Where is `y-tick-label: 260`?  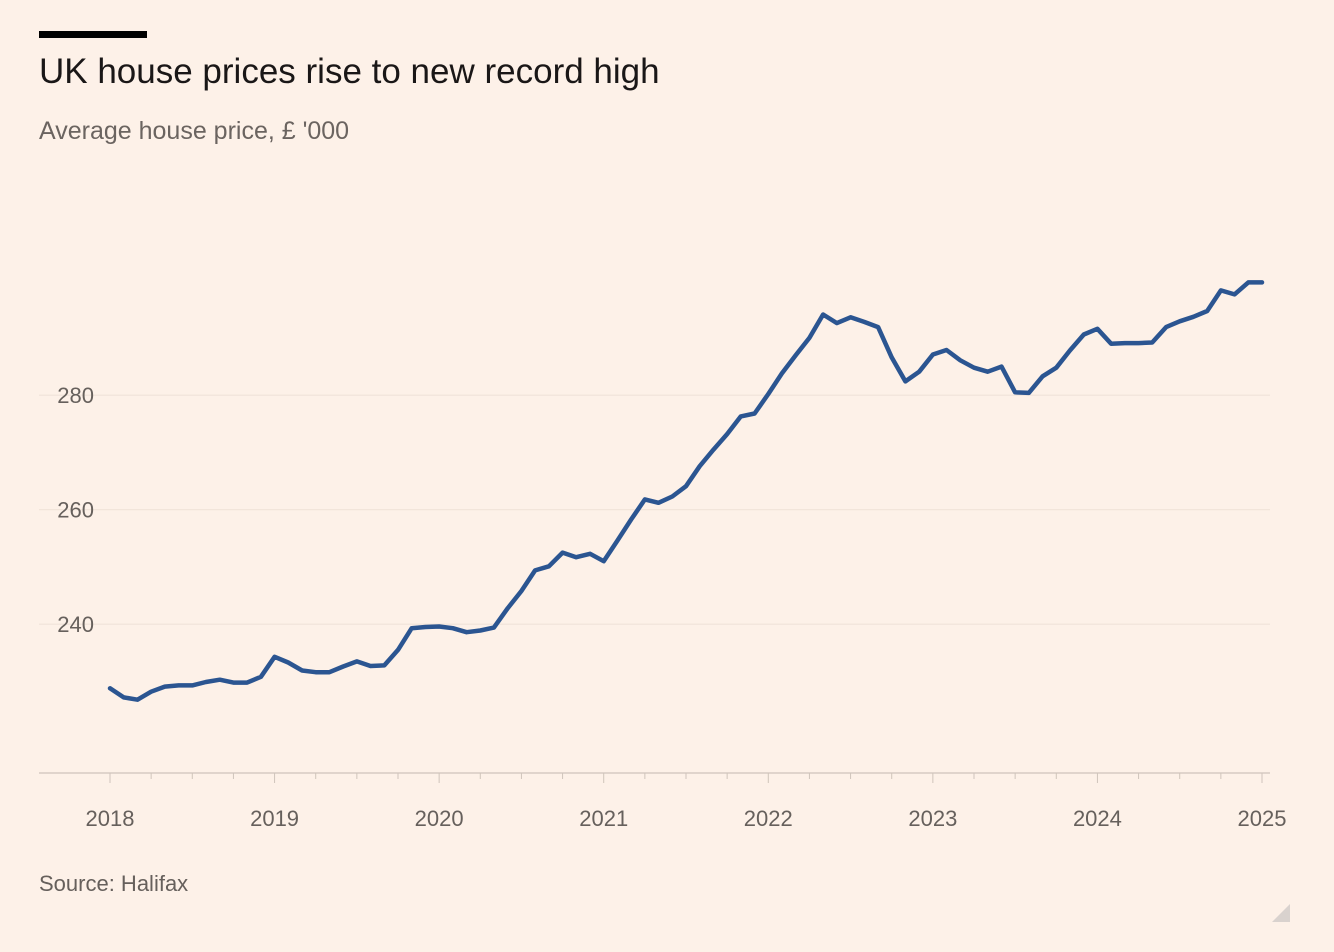
y-tick-label: 260 is located at coordinates (75, 510).